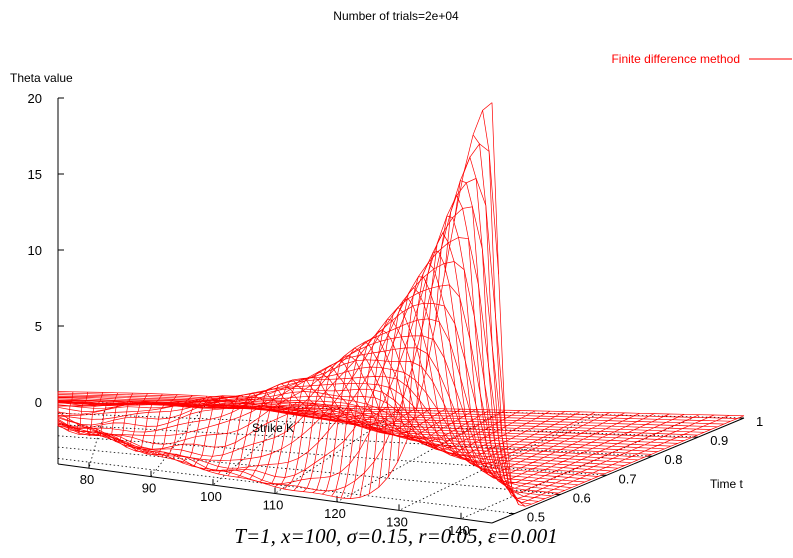  I want to click on legend-label: Finite difference method, so click(675, 59).